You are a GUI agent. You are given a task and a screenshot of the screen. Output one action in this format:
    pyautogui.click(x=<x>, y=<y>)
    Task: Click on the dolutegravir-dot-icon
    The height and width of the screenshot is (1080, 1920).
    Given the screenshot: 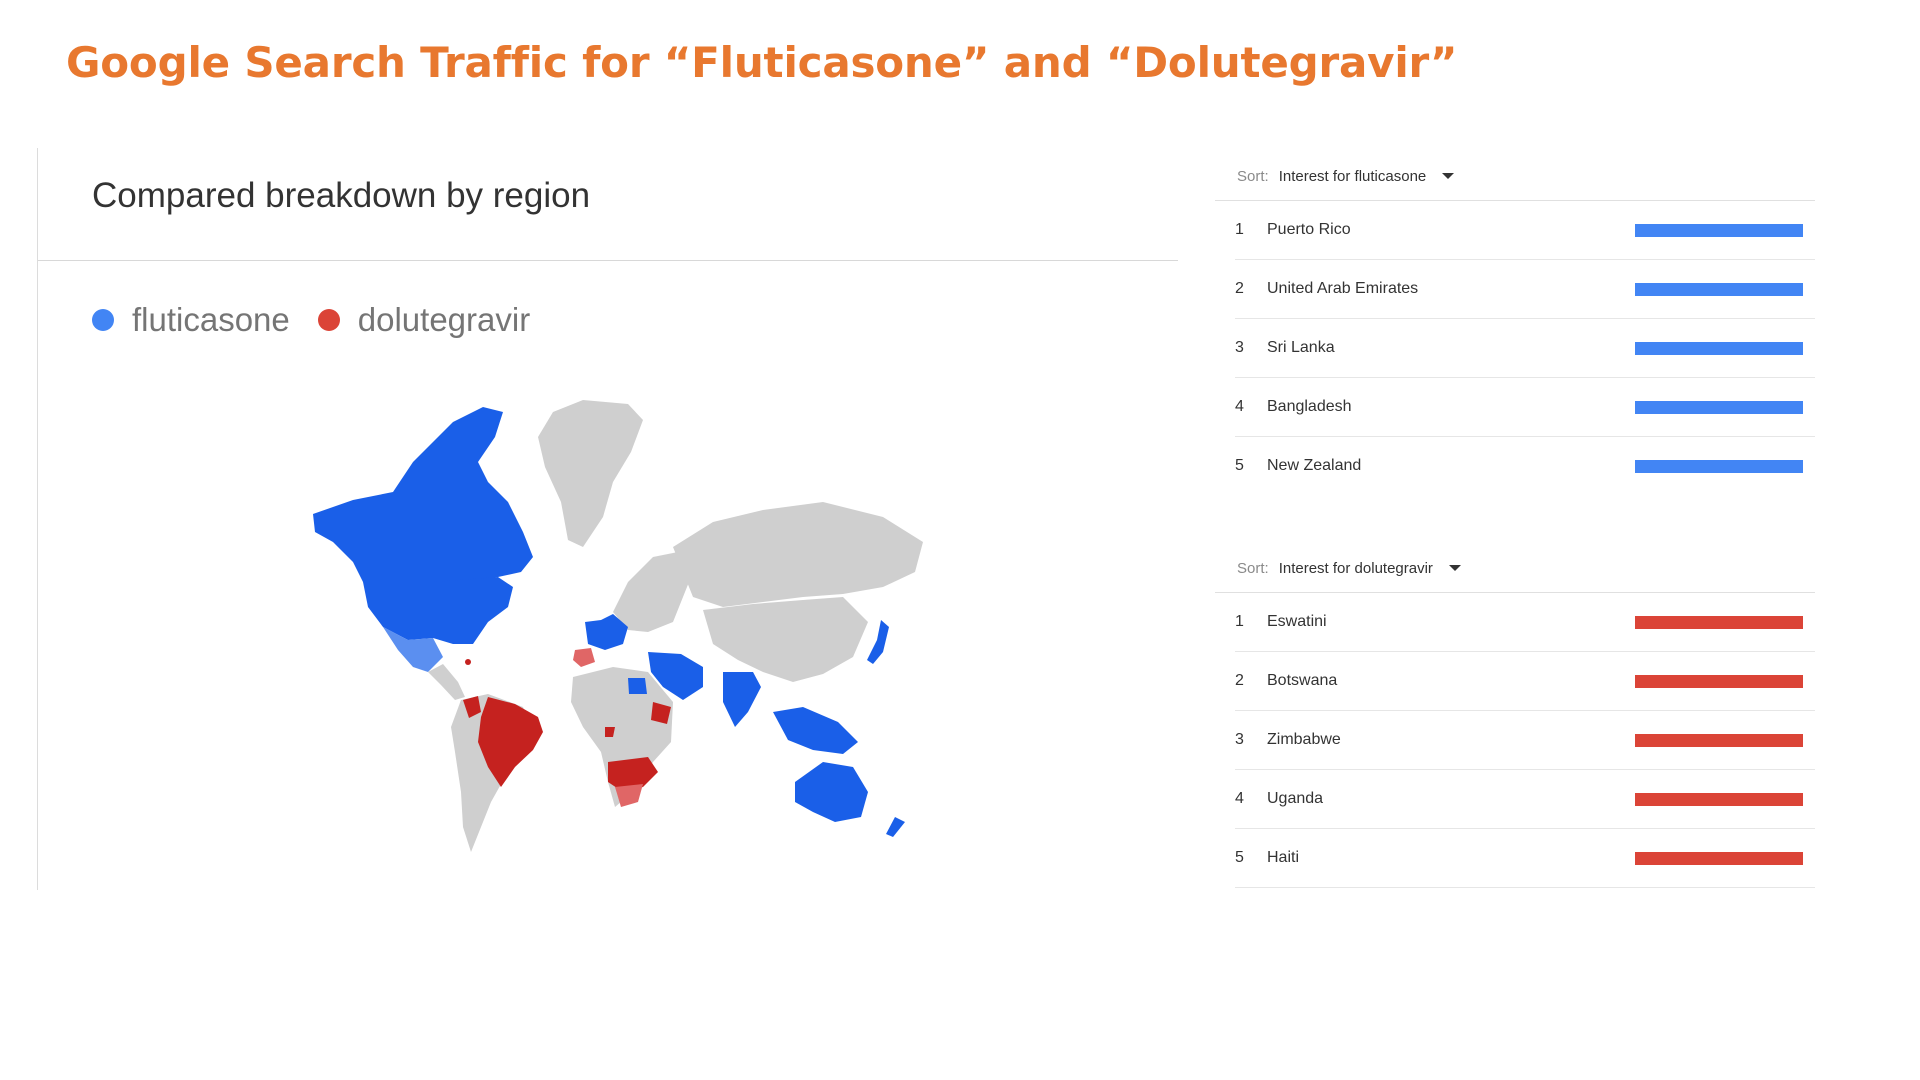 What is the action you would take?
    pyautogui.click(x=328, y=320)
    